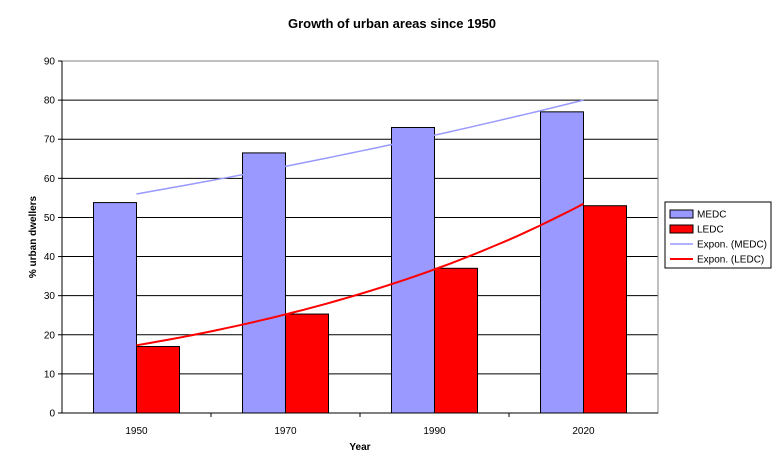 The width and height of the screenshot is (781, 461). Describe the element at coordinates (158, 380) in the screenshot. I see `bar-ledc-1950` at that location.